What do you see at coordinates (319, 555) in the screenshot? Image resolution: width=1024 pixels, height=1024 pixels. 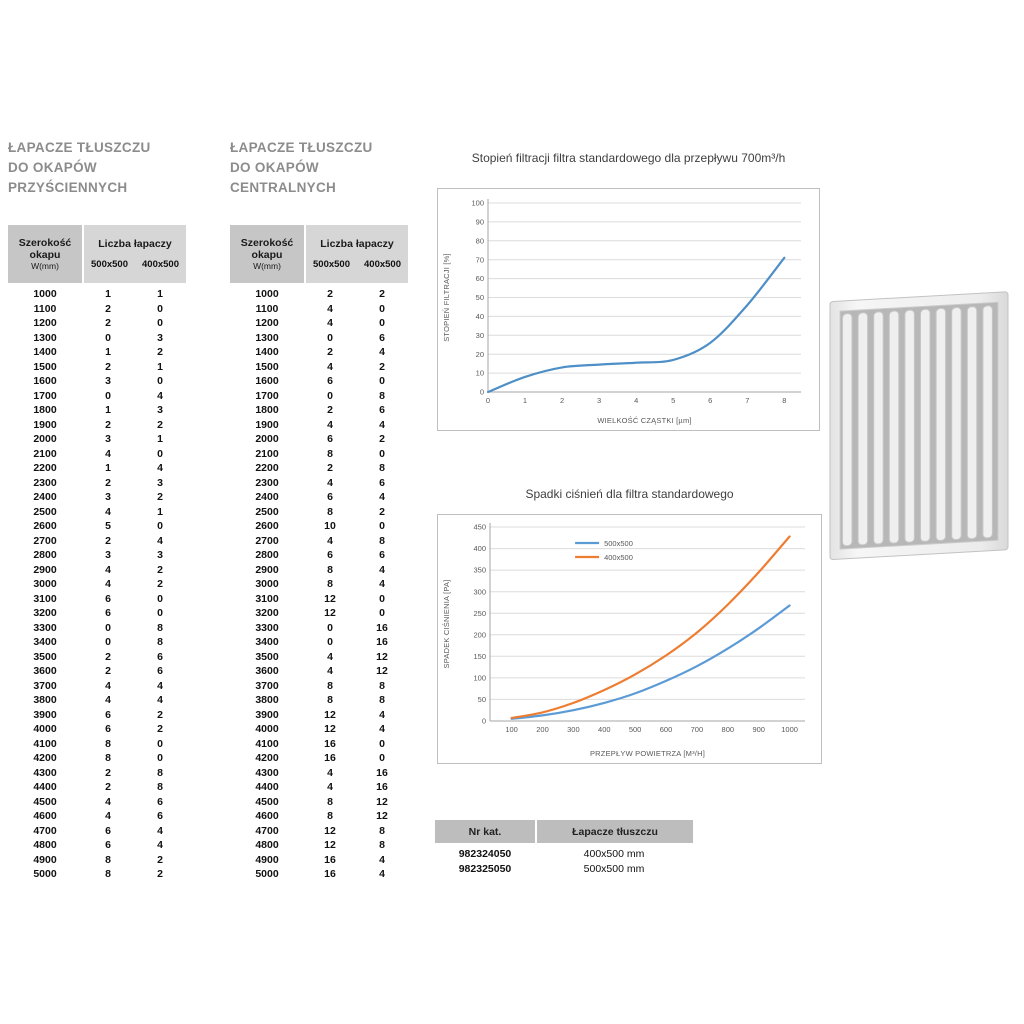 I see `table-row: 2800 6 6` at bounding box center [319, 555].